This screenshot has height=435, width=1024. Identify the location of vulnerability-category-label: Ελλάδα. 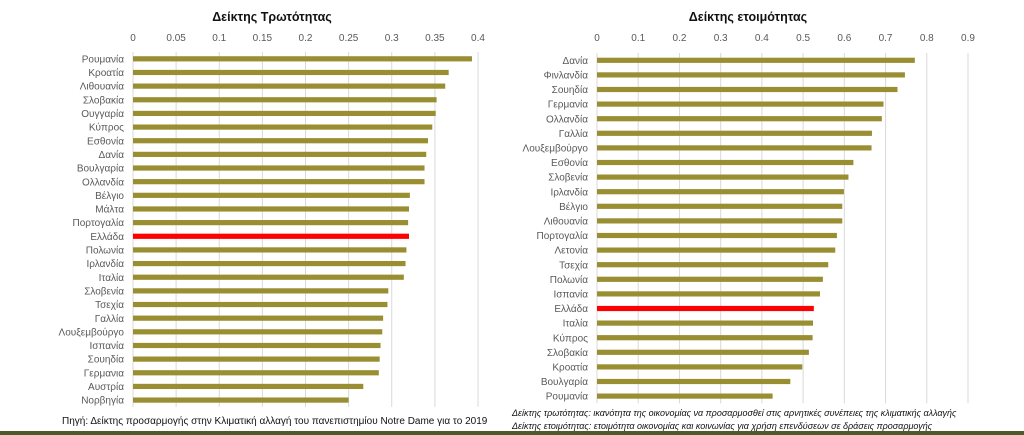
(107, 237).